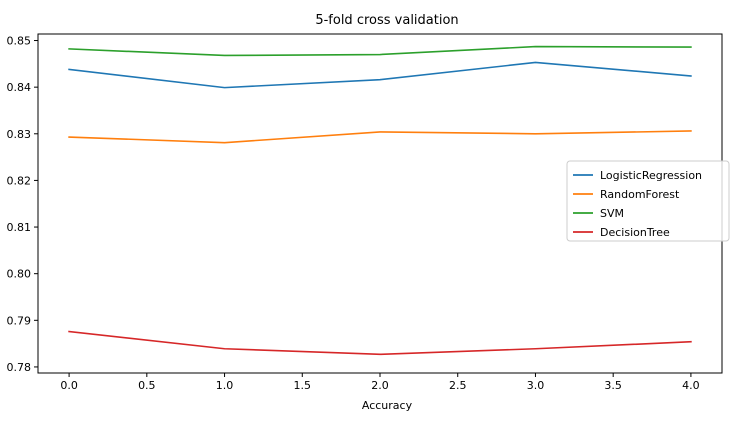  I want to click on y-tick-label: 0.79, so click(19, 320).